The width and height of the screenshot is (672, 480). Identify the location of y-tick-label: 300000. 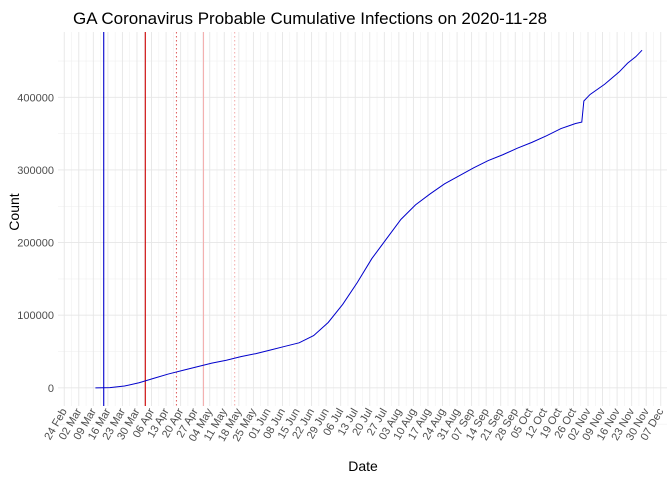
(35, 171).